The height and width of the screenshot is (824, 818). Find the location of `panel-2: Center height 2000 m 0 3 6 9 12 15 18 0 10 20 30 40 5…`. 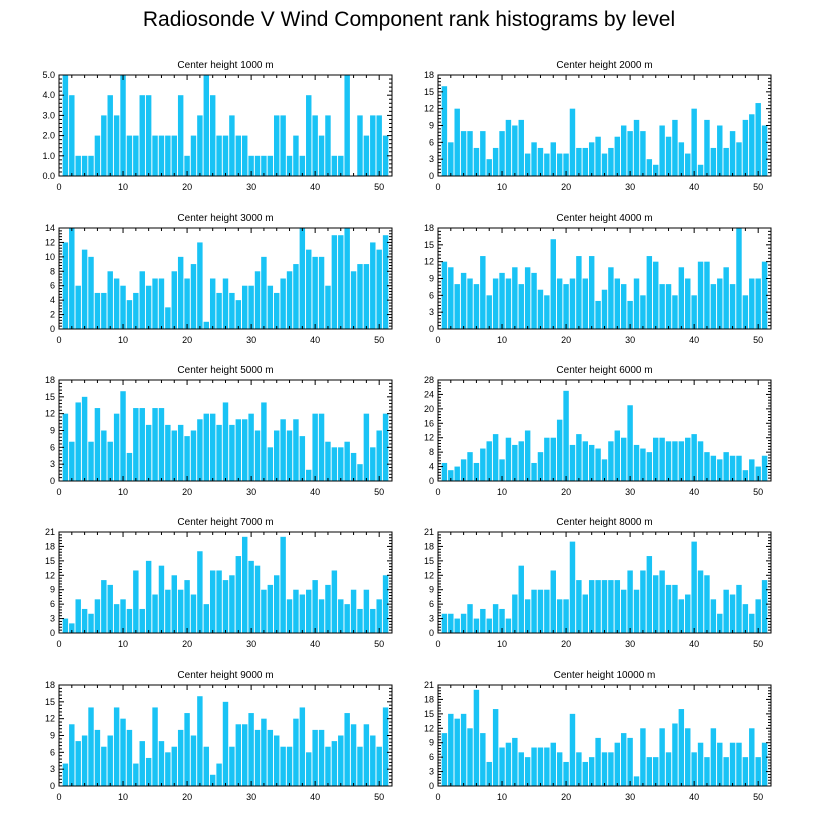

panel-2: Center height 2000 m 0 3 6 9 12 15 18 0 10 20 30 40 5… is located at coordinates (598, 126).